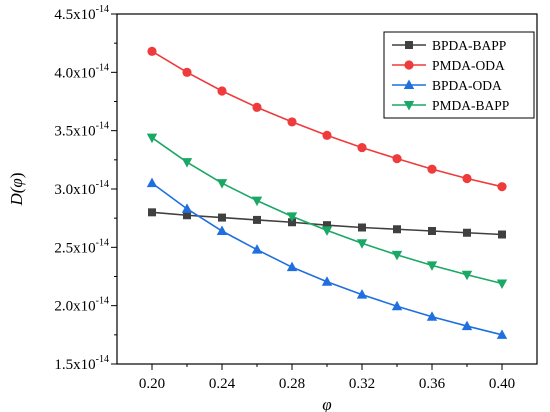  What do you see at coordinates (81, 305) in the screenshot?
I see `y-tick-label: 2.0x10⁻¹⁴` at bounding box center [81, 305].